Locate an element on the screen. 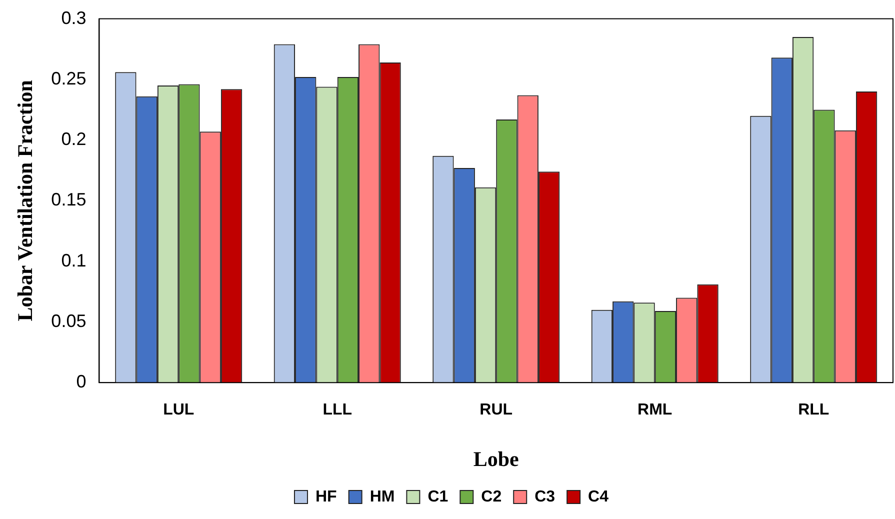 The width and height of the screenshot is (895, 519). y-axis-title: Lobar Ventilation Fraction is located at coordinates (25, 201).